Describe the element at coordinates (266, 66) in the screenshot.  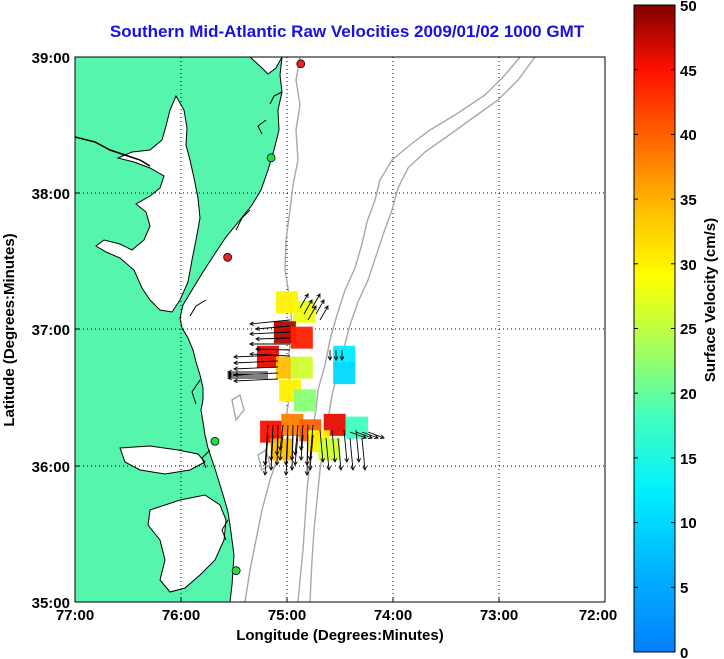
I see `delaware-bay` at that location.